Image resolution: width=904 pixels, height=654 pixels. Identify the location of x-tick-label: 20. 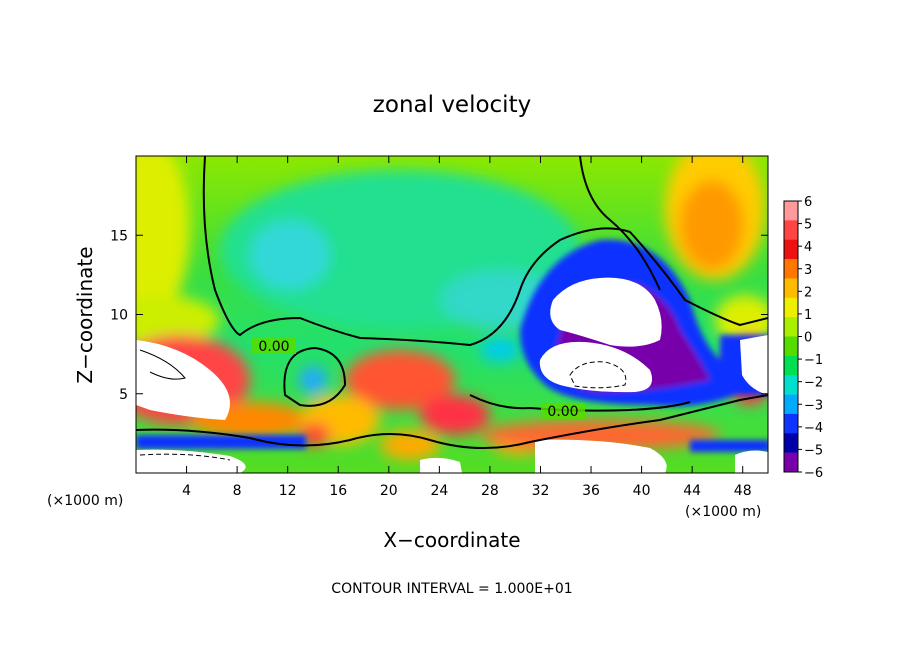
(389, 491).